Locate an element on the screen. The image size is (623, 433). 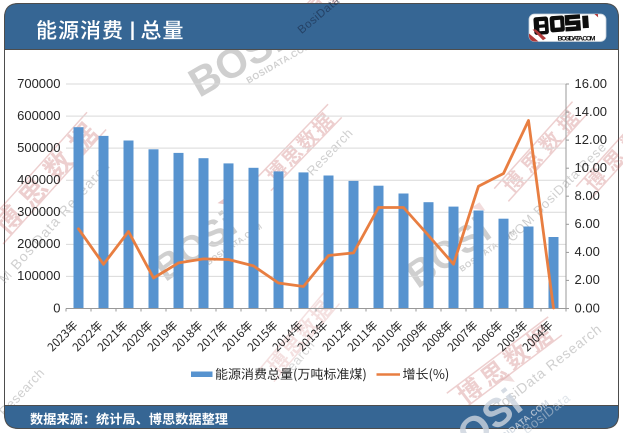
svg-text: 10.00 is located at coordinates (591, 167).